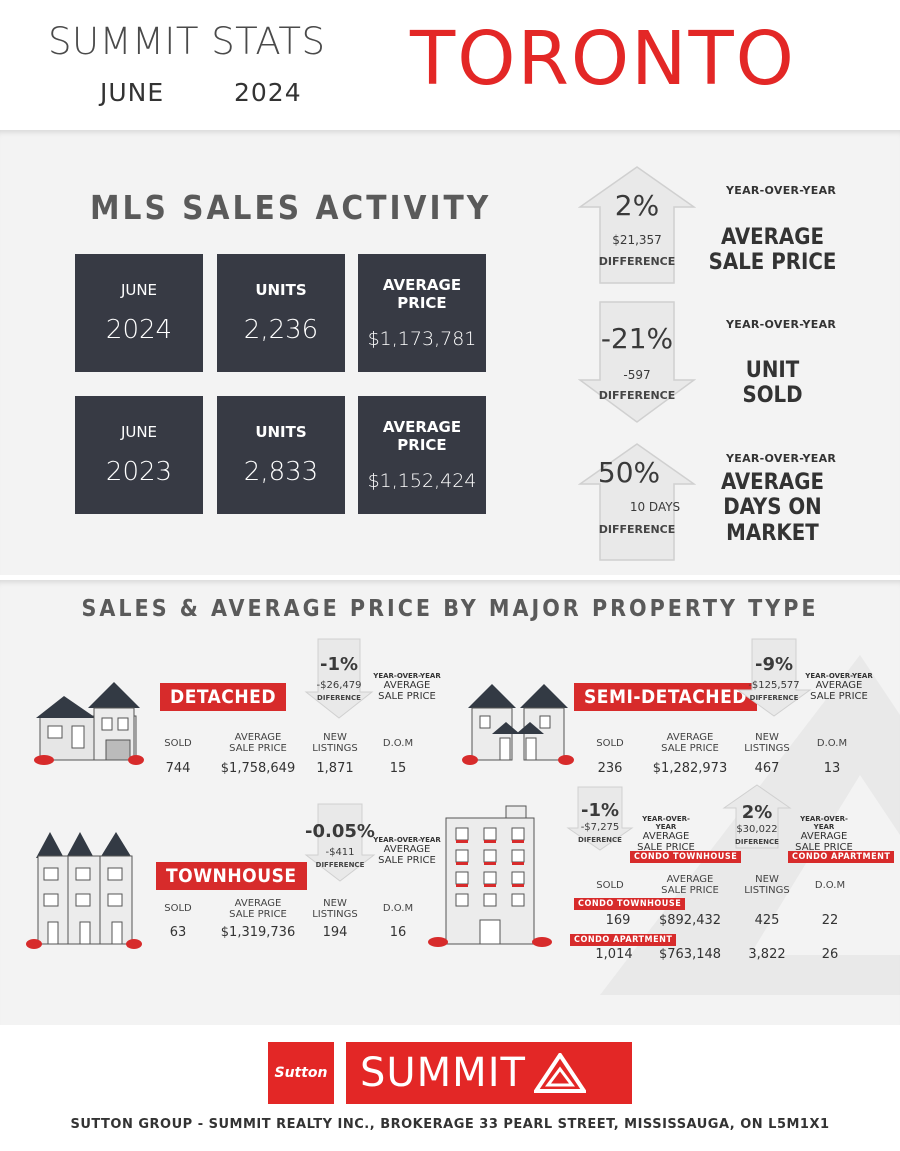 This screenshot has height=1151, width=900. What do you see at coordinates (629, 472) in the screenshot?
I see `yoy-pct: 50%` at bounding box center [629, 472].